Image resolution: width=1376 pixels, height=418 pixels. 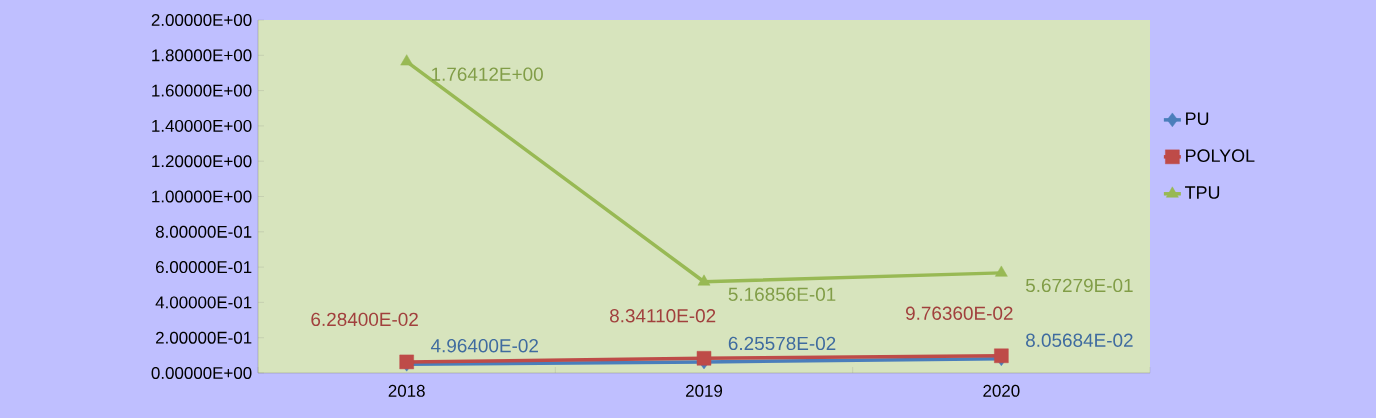 I want to click on data-label: 9.76360E-02, so click(x=959, y=313).